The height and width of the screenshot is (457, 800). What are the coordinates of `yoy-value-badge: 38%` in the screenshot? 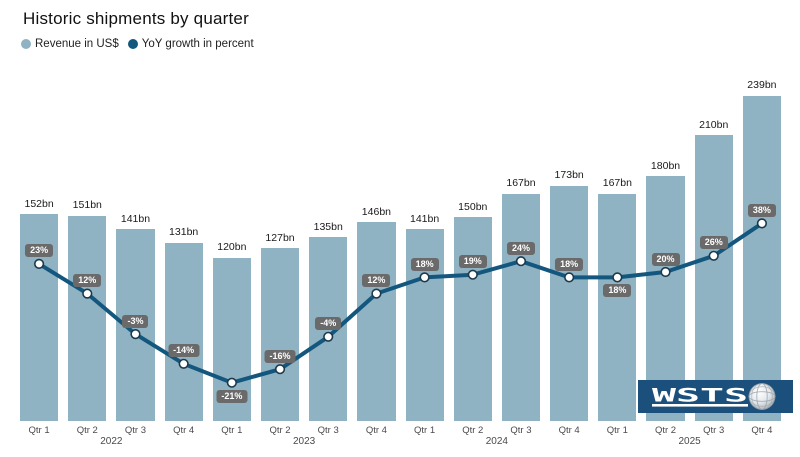 It's located at (761, 210).